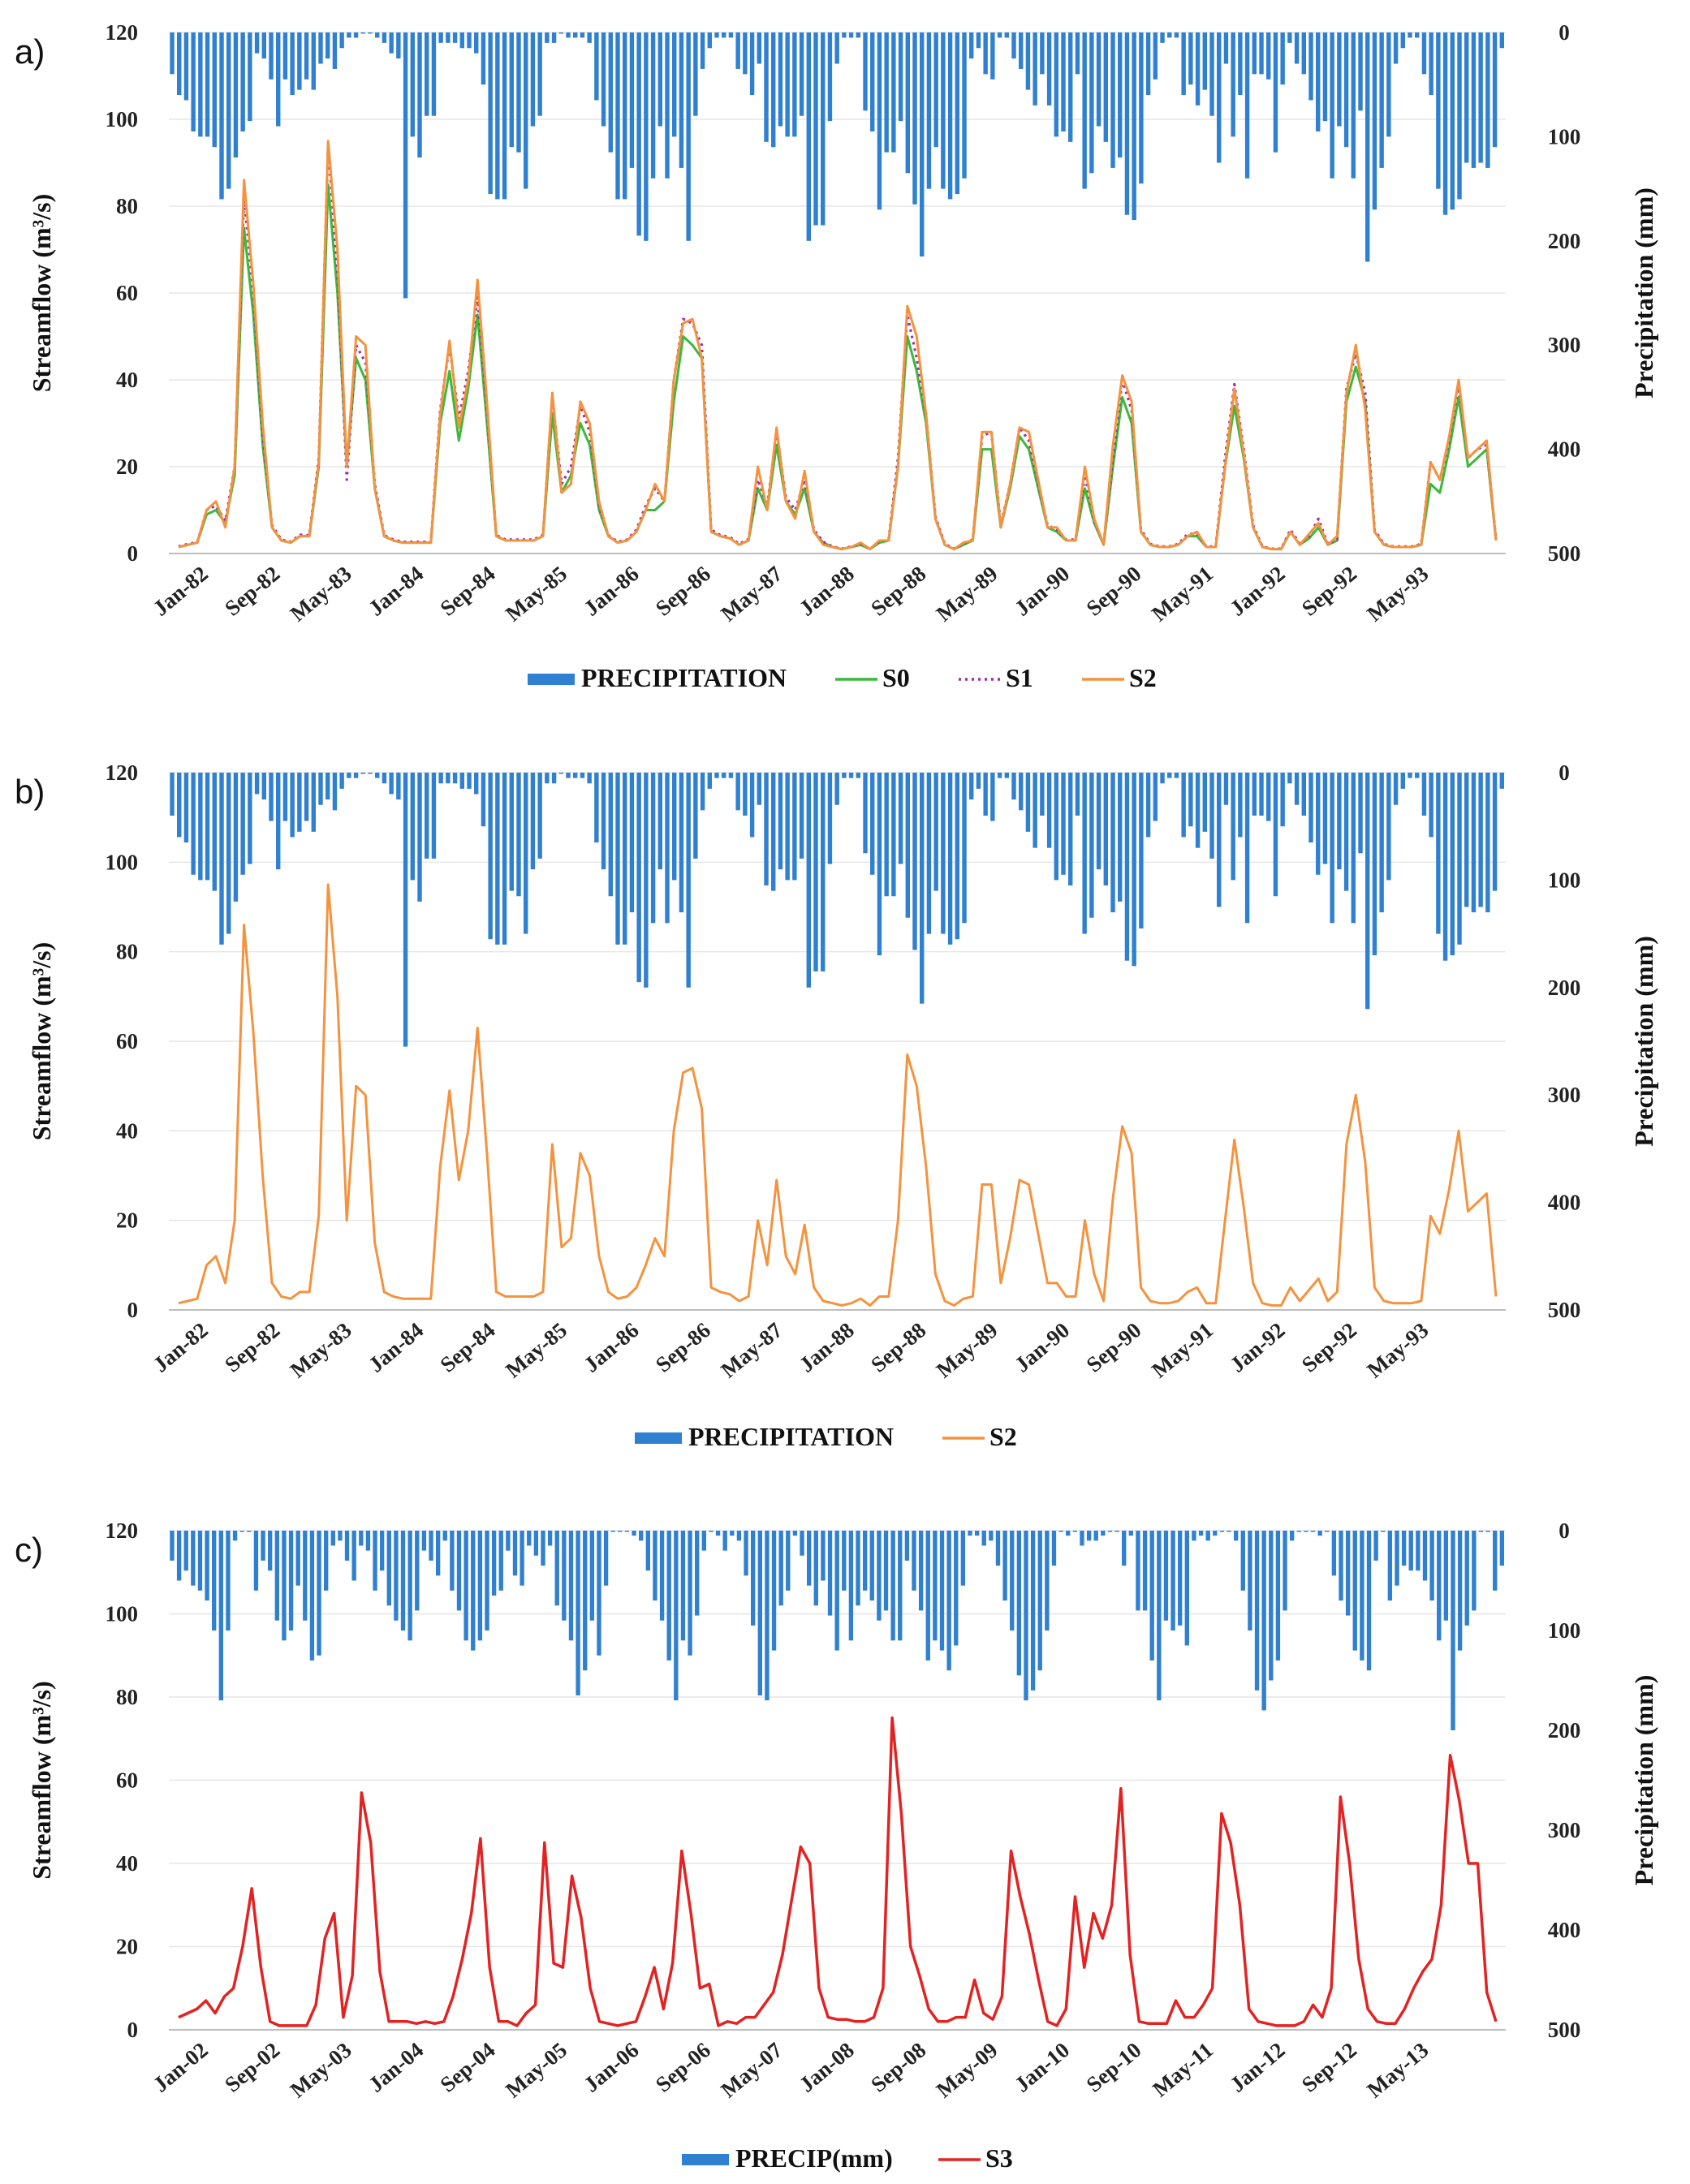 Image resolution: width=1690 pixels, height=2184 pixels. I want to click on x-tick-label: Sep-84, so click(468, 591).